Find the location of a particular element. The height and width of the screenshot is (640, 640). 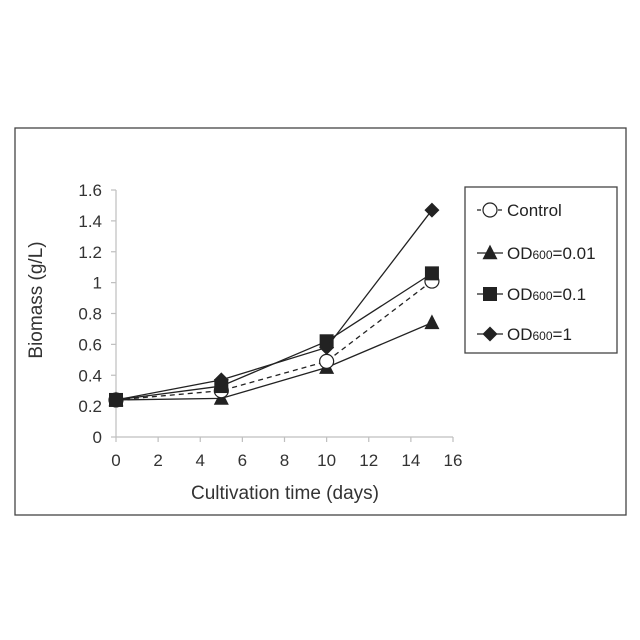

x-tick-label: 10 is located at coordinates (326, 460).